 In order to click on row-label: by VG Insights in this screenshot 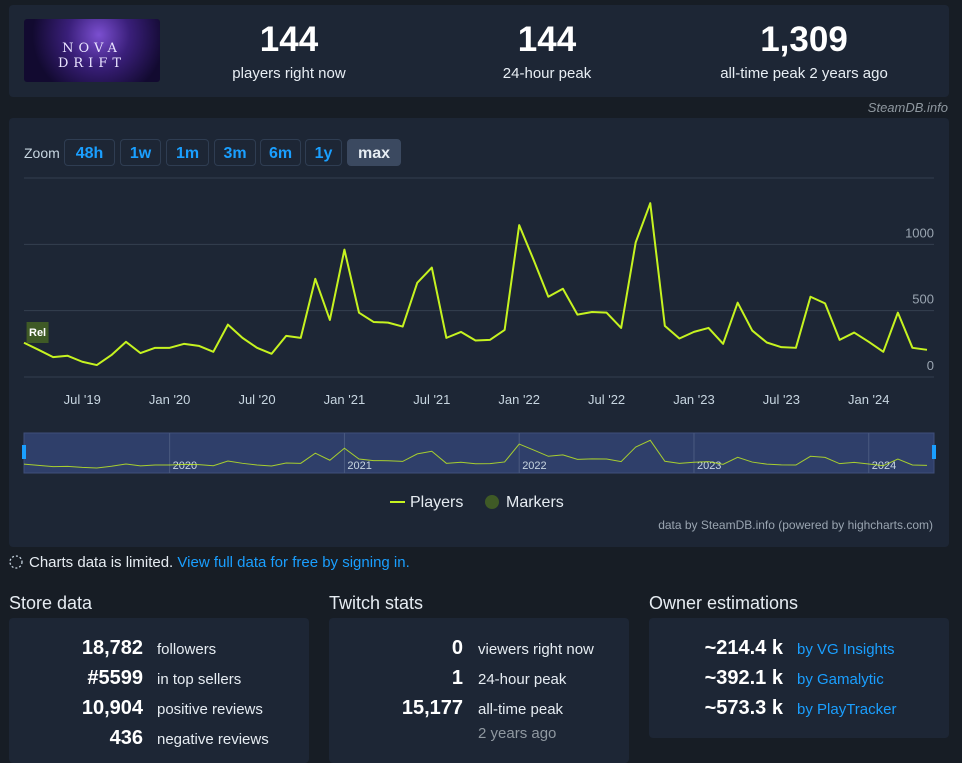, I will do `click(846, 649)`.